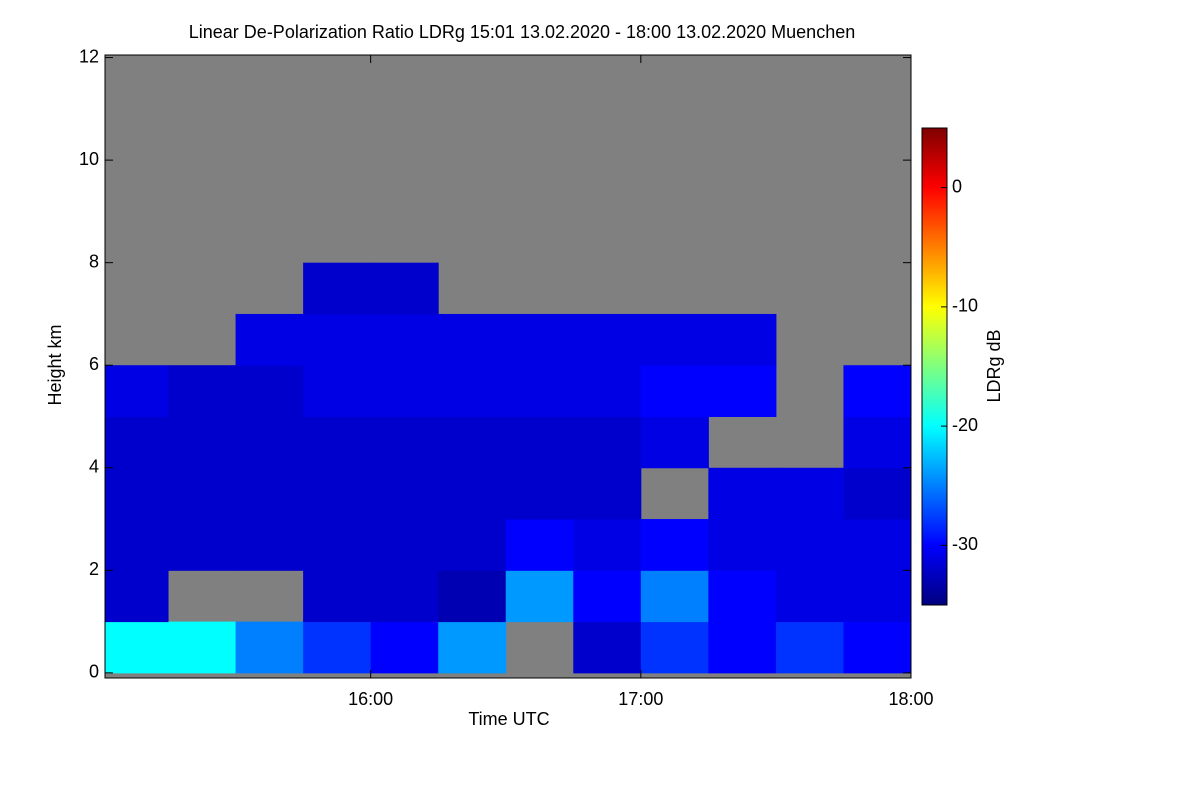 The image size is (1200, 800). I want to click on y-tick-label: 2, so click(94, 569).